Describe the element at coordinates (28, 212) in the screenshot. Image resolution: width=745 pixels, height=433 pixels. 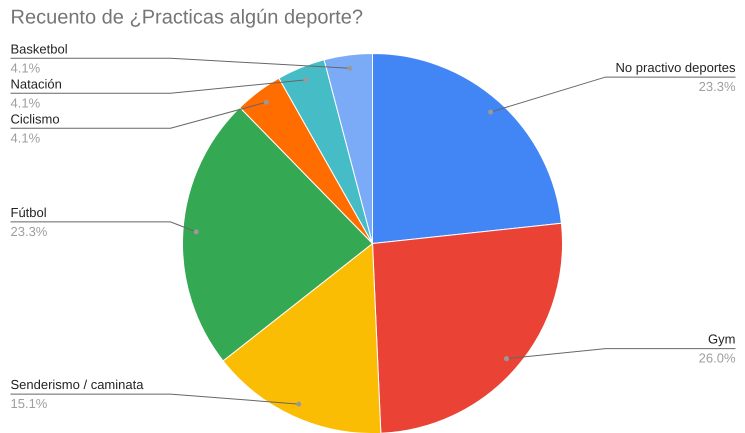
I see `slice-label: Fútbol` at that location.